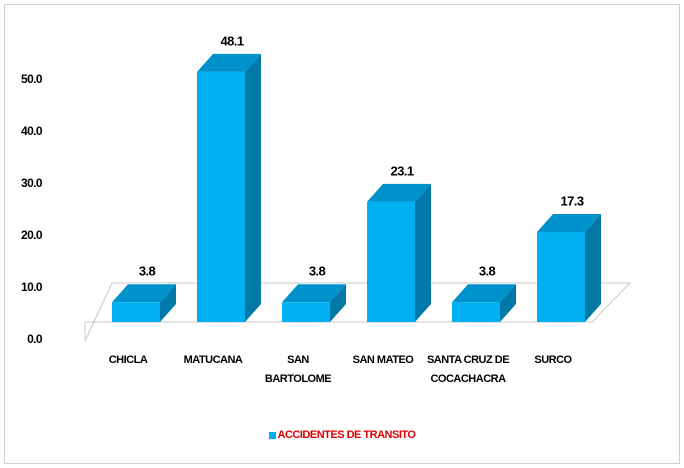 The height and width of the screenshot is (468, 684). What do you see at coordinates (572, 200) in the screenshot?
I see `value-label: 17.3` at bounding box center [572, 200].